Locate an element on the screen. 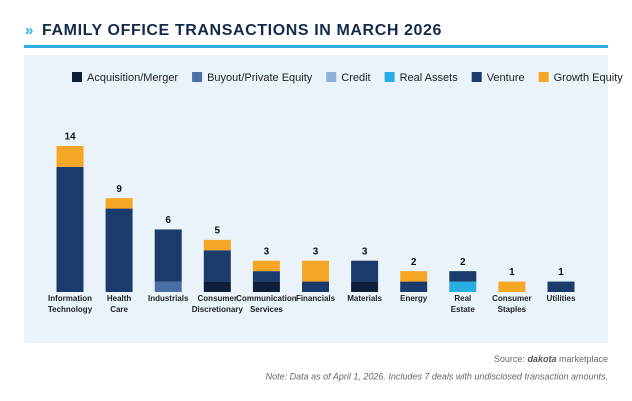 The width and height of the screenshot is (632, 401). x-tick-label: Communication Services is located at coordinates (266, 304).